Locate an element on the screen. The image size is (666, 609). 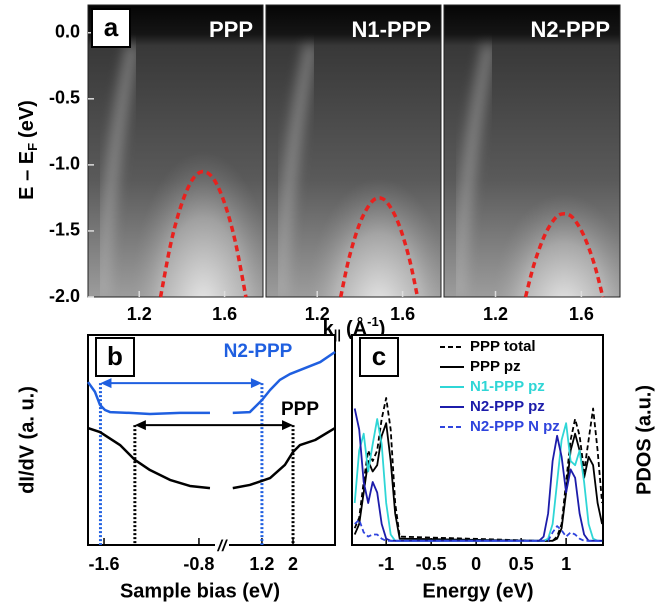
y-axis-title: dI/dV (a. u.) is located at coordinates (27, 440).